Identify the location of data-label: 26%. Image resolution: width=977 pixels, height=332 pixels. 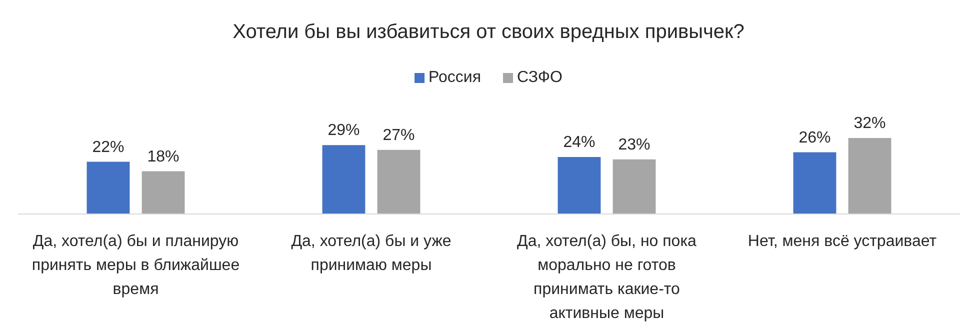
(814, 137).